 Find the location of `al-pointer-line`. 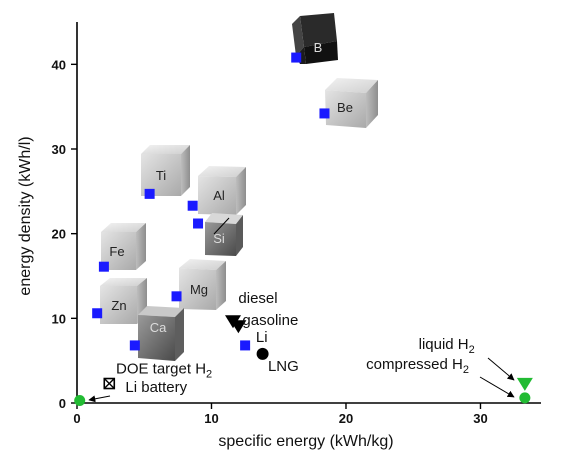

al-pointer-line is located at coordinates (221, 226).